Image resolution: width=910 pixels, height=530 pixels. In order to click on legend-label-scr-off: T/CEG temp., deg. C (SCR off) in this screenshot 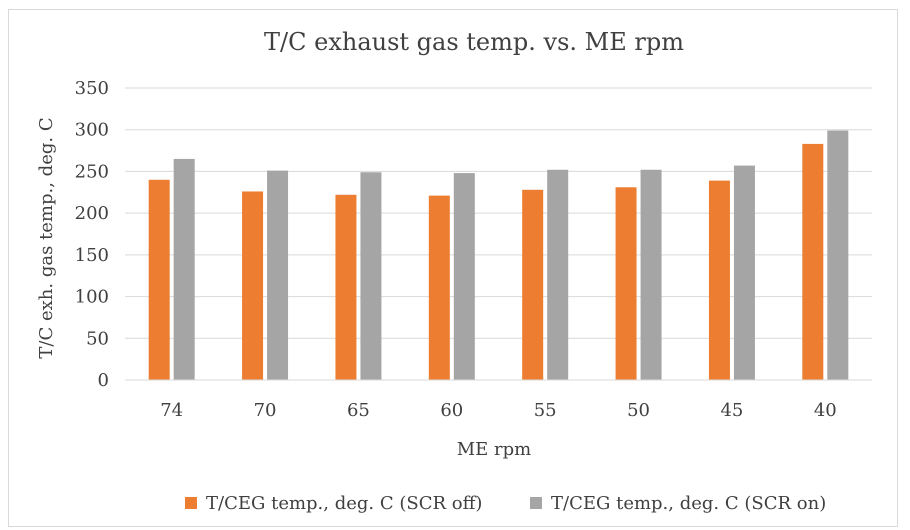, I will do `click(344, 503)`.